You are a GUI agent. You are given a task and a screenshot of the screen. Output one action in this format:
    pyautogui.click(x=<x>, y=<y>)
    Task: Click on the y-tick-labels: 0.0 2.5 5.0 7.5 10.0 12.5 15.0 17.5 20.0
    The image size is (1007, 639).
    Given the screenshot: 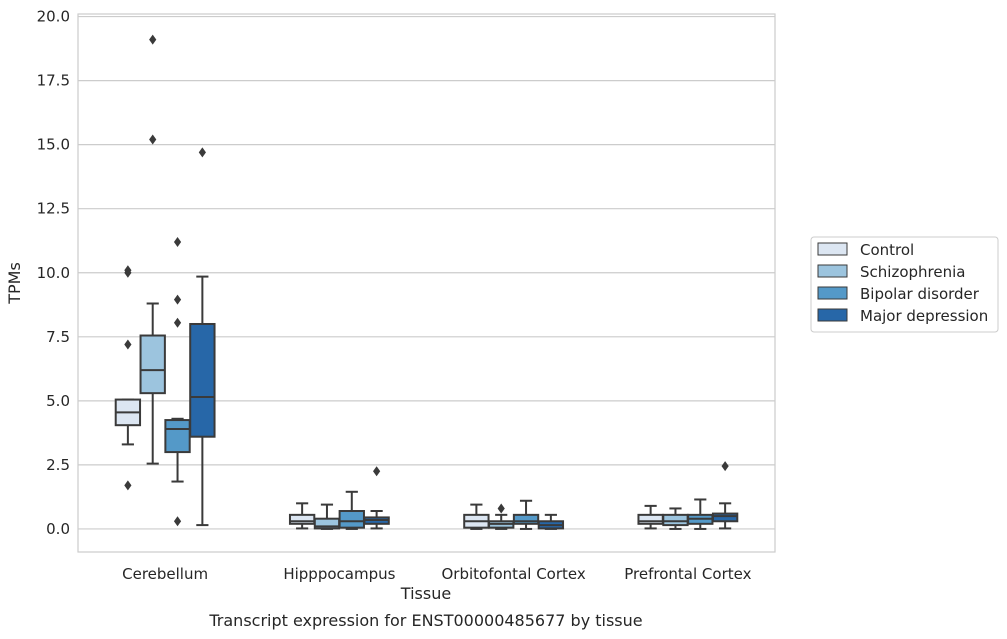 What is the action you would take?
    pyautogui.click(x=53, y=273)
    